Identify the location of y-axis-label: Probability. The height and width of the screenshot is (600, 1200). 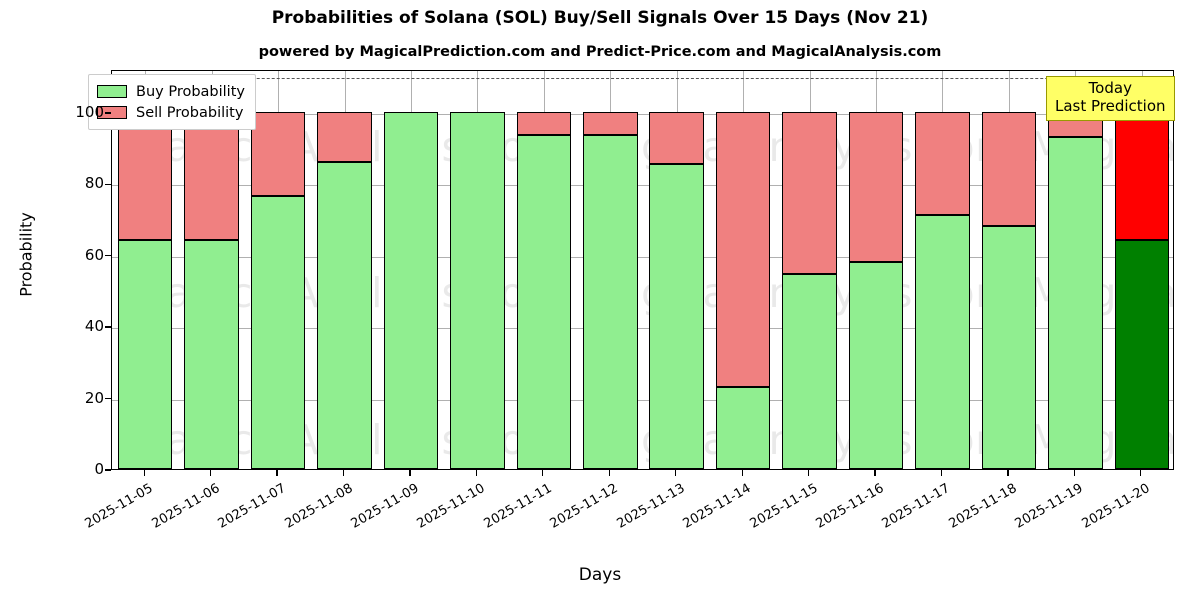
(26, 254).